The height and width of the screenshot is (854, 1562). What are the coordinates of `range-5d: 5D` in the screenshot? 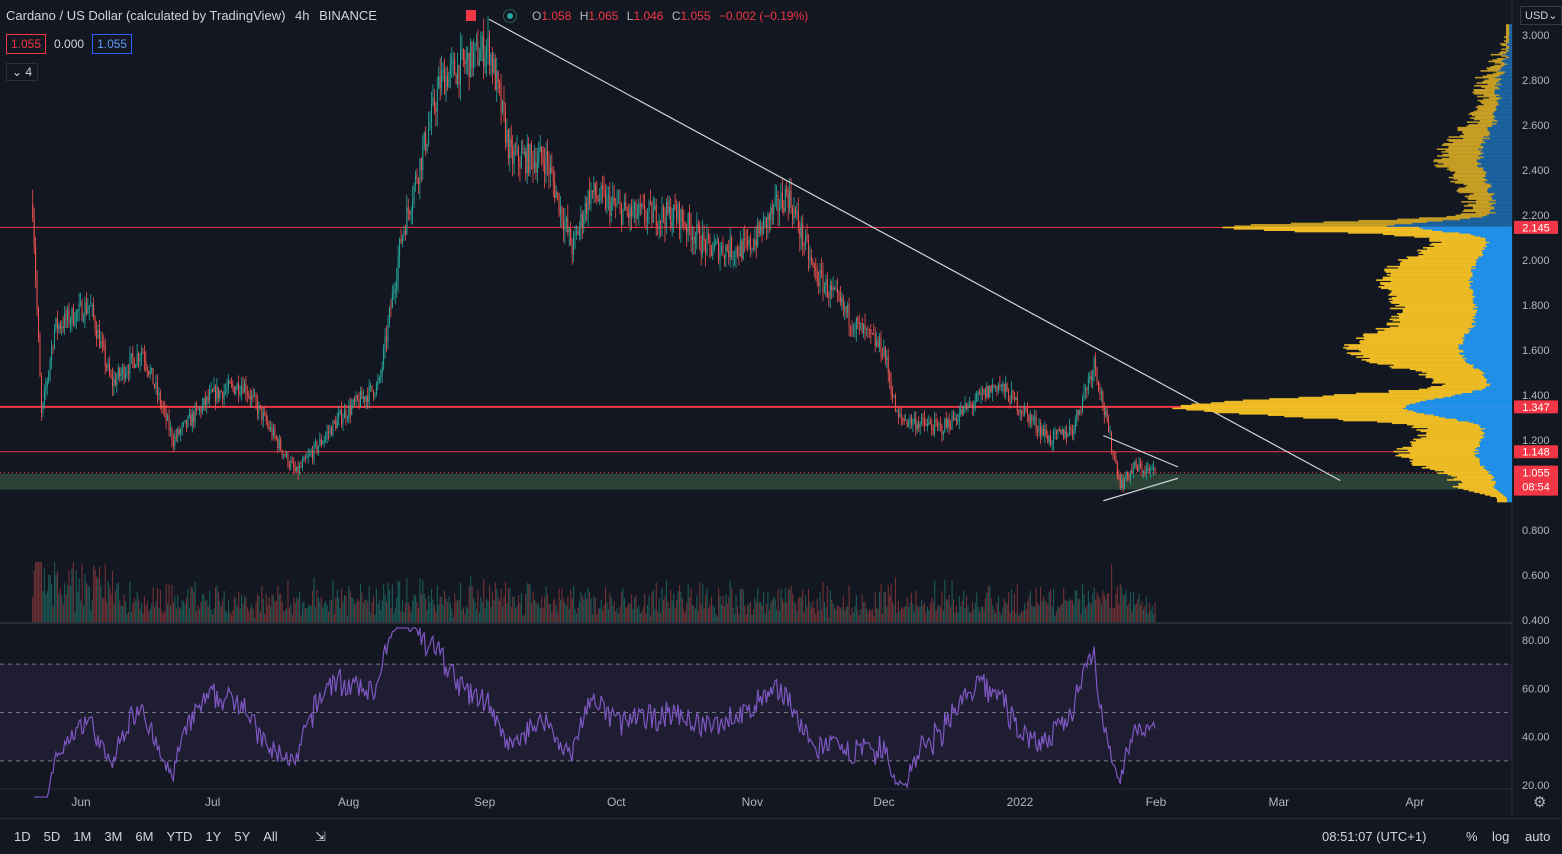 It's located at (52, 836).